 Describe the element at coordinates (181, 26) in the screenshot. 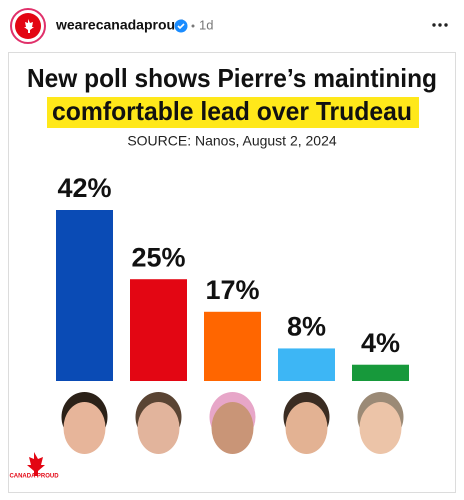

I see `verified-check` at that location.